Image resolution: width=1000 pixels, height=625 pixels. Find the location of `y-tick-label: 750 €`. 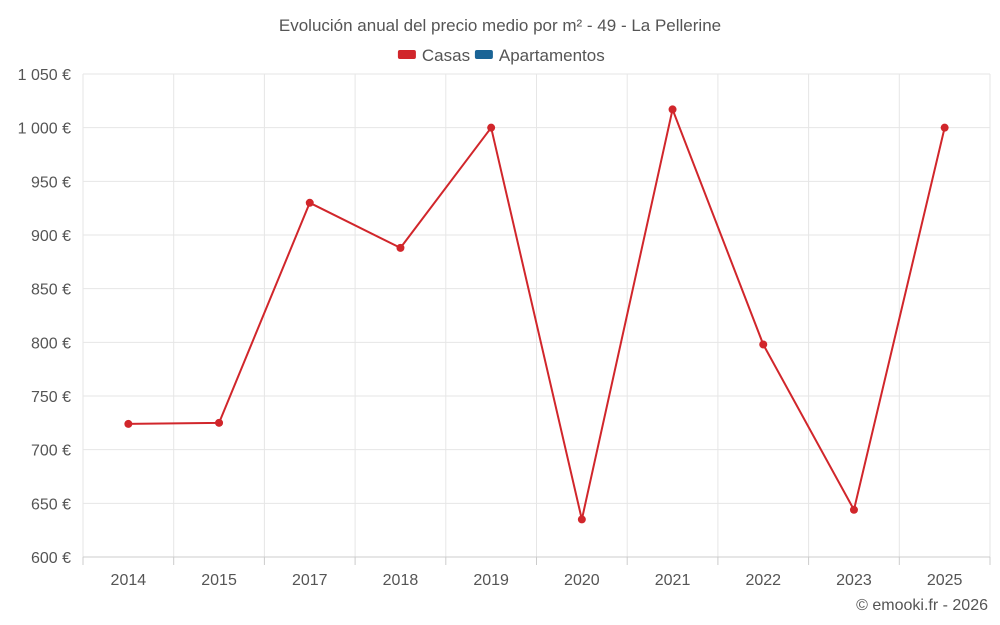

y-tick-label: 750 € is located at coordinates (51, 397).